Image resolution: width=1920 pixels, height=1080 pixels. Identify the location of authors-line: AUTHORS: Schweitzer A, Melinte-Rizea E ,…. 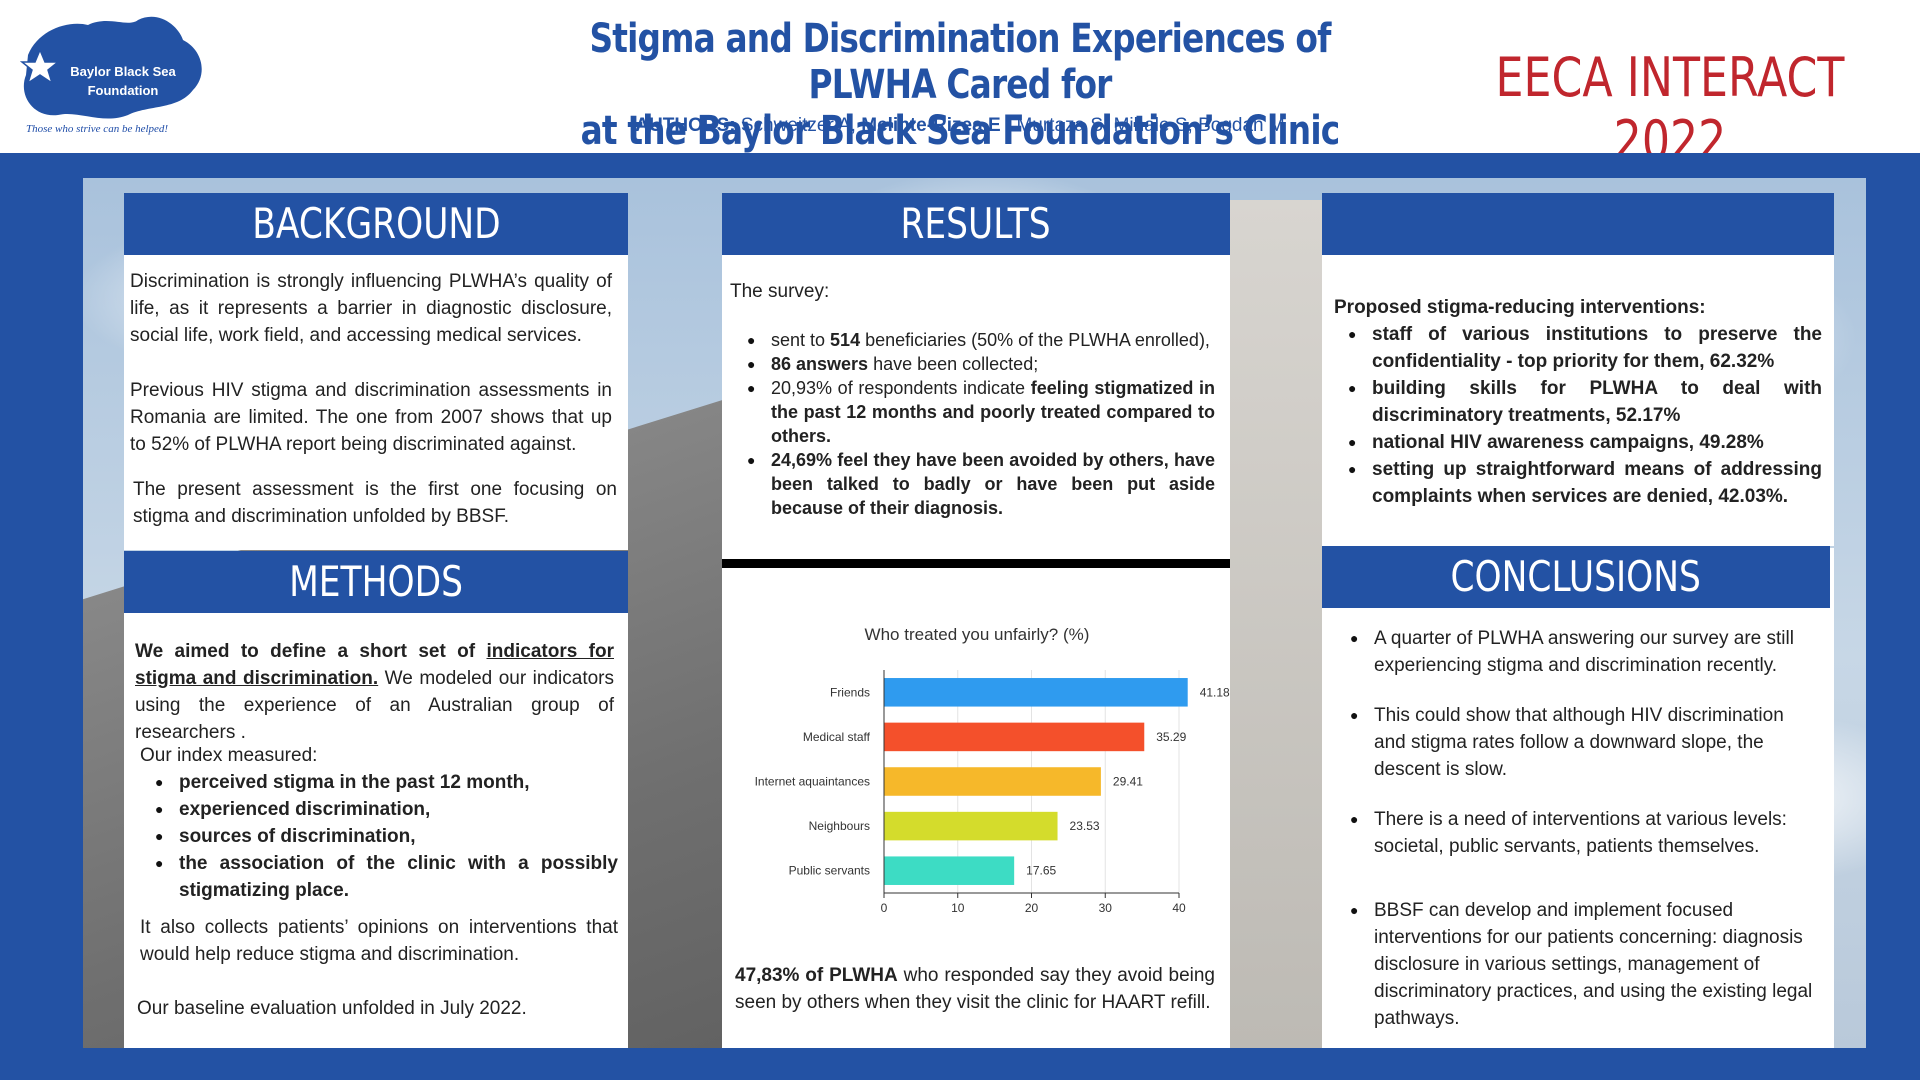
(960, 126).